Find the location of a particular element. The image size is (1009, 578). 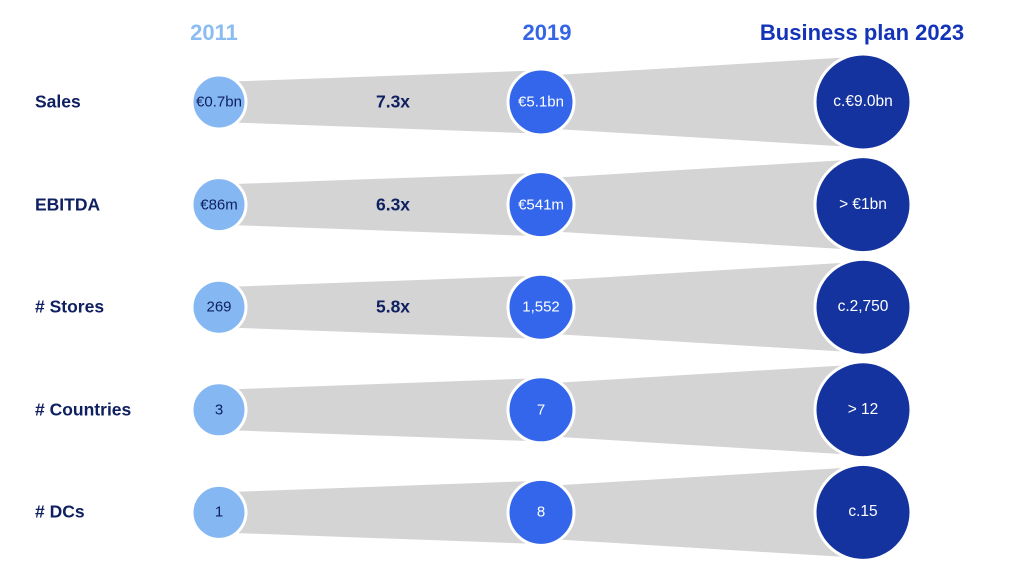

bubble-value-2011-dcs: 1 is located at coordinates (219, 512).